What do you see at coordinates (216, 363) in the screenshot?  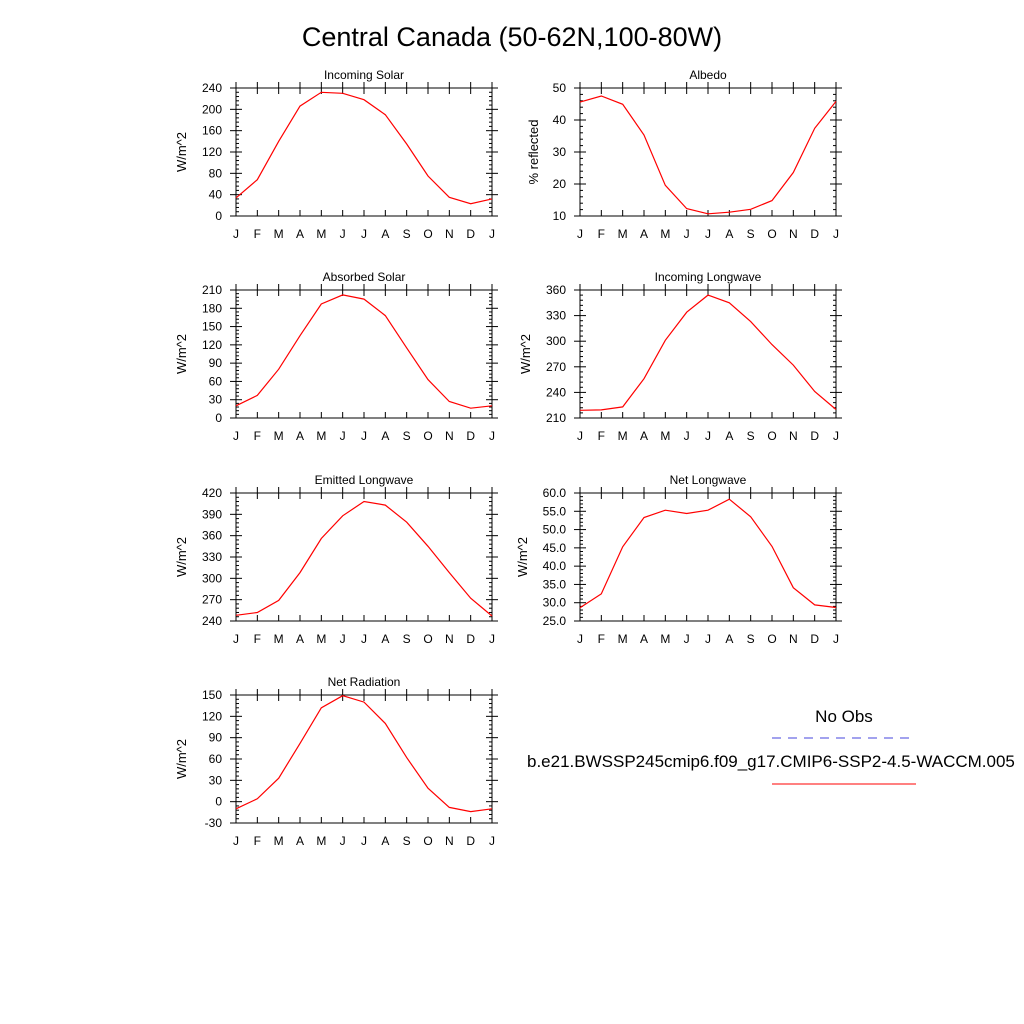 I see `y-tick-label: 90` at bounding box center [216, 363].